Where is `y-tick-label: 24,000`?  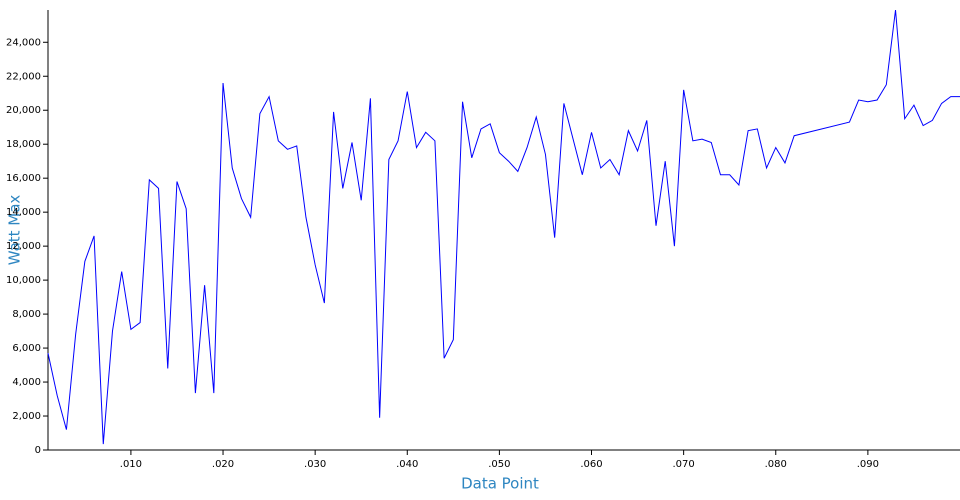
y-tick-label: 24,000 is located at coordinates (23, 42).